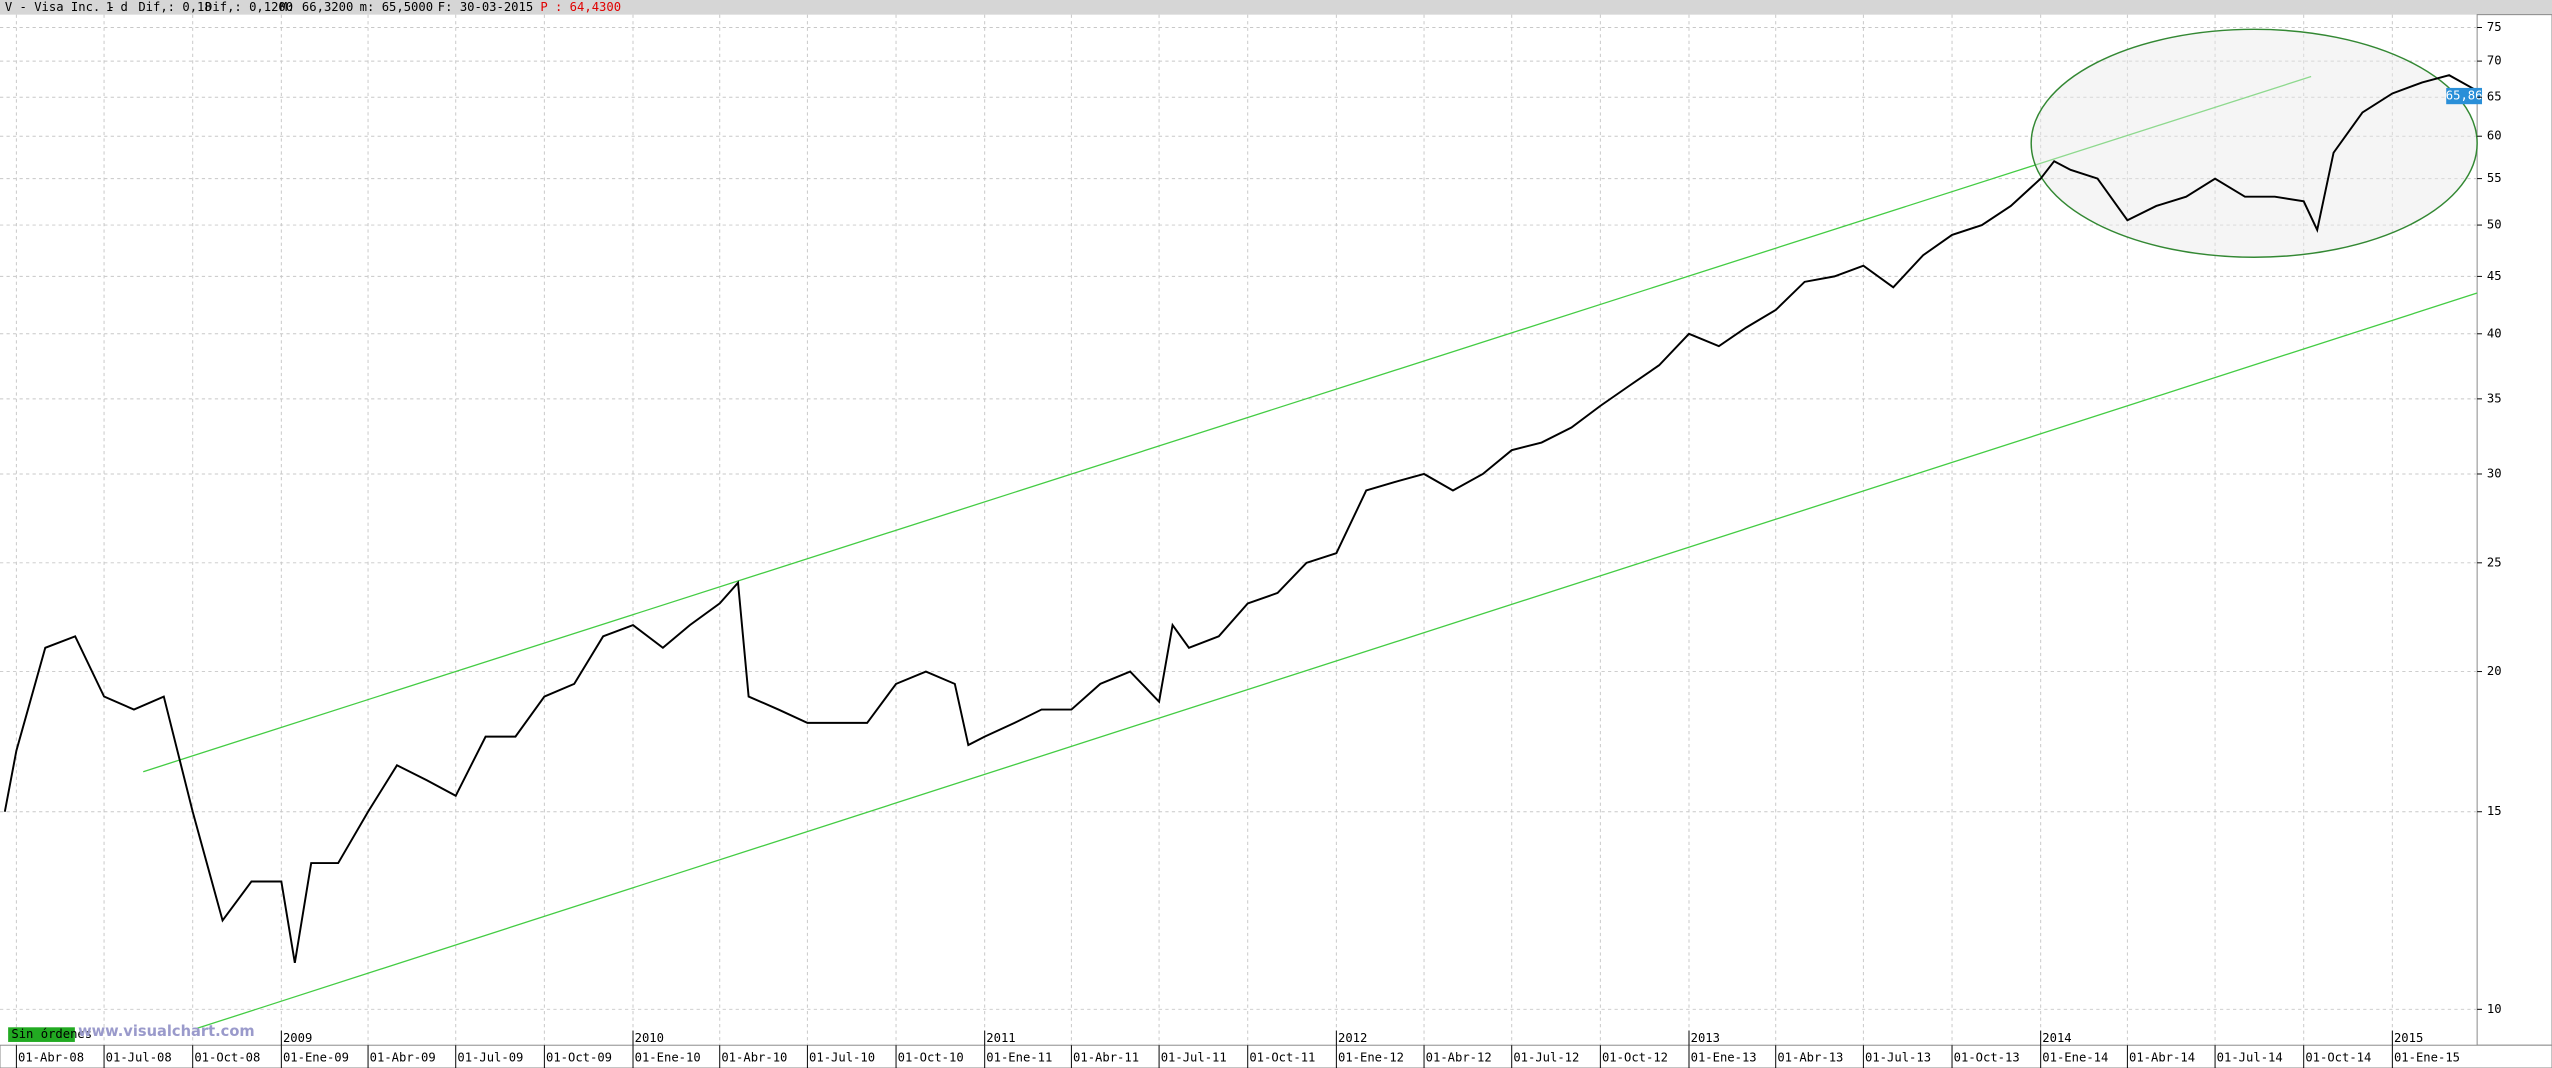  Describe the element at coordinates (2408, 1038) in the screenshot. I see `year-tick-label: 2015` at that location.